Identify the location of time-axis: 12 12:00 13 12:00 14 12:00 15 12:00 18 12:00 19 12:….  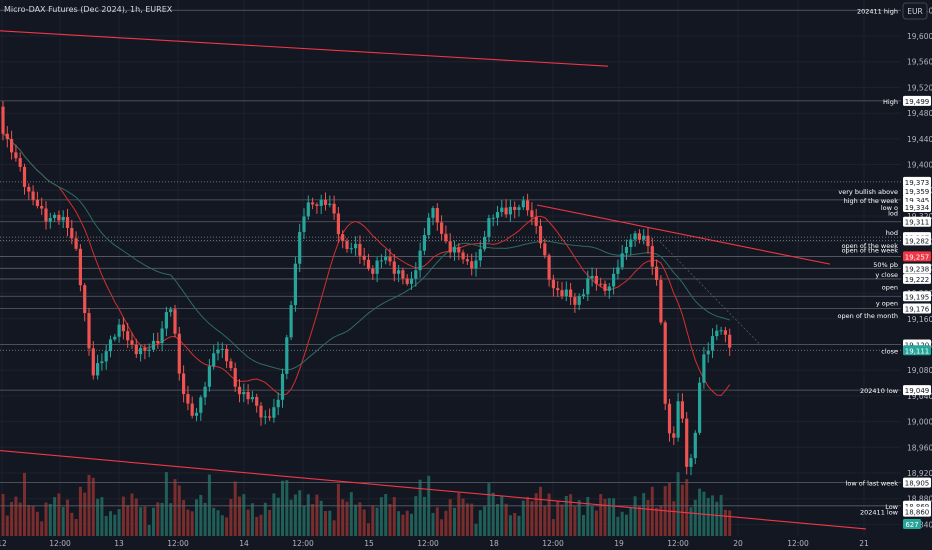
(434, 543).